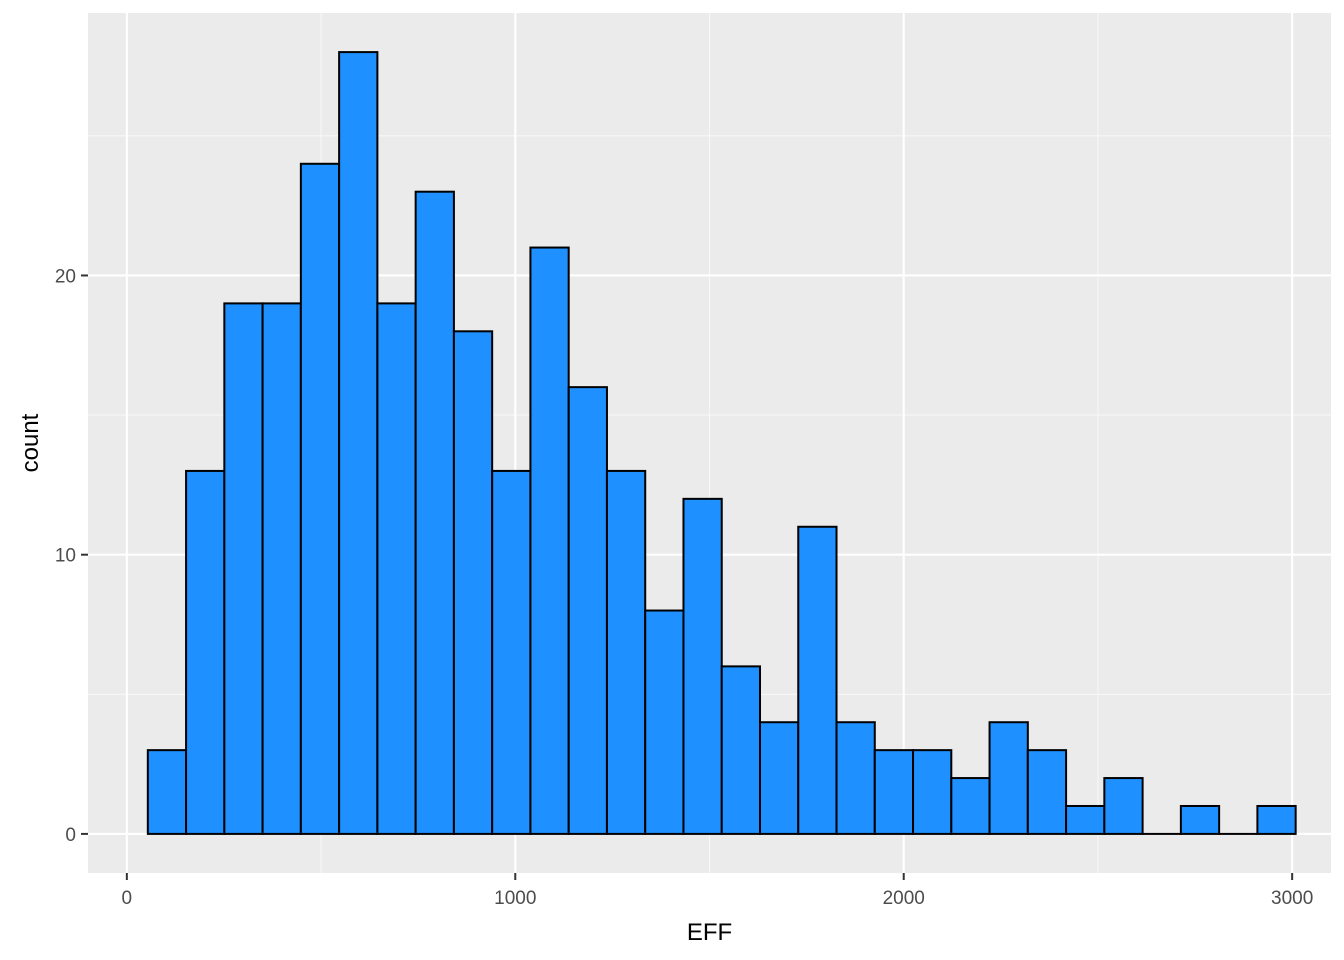 Image resolution: width=1344 pixels, height=960 pixels. What do you see at coordinates (1292, 898) in the screenshot?
I see `x-tick-label: 3000` at bounding box center [1292, 898].